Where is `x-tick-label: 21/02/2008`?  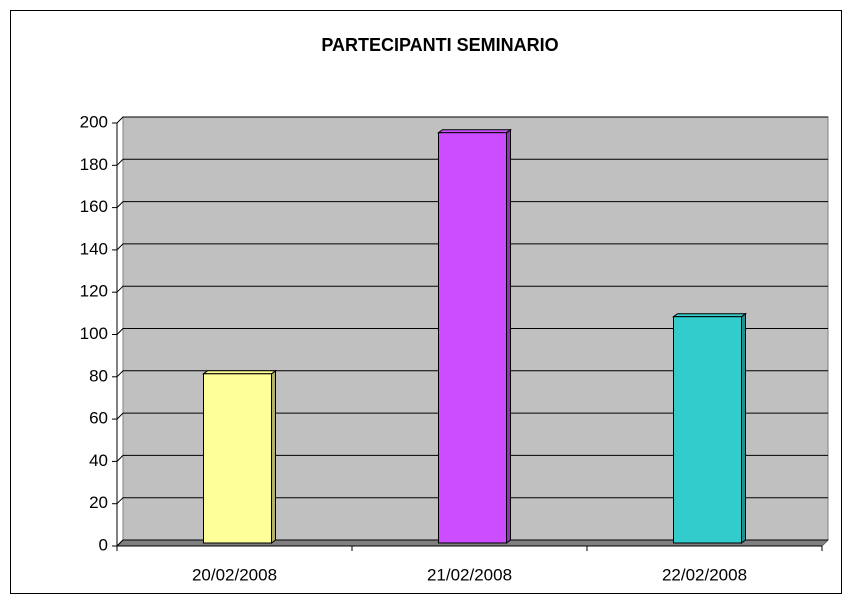
x-tick-label: 21/02/2008 is located at coordinates (469, 574).